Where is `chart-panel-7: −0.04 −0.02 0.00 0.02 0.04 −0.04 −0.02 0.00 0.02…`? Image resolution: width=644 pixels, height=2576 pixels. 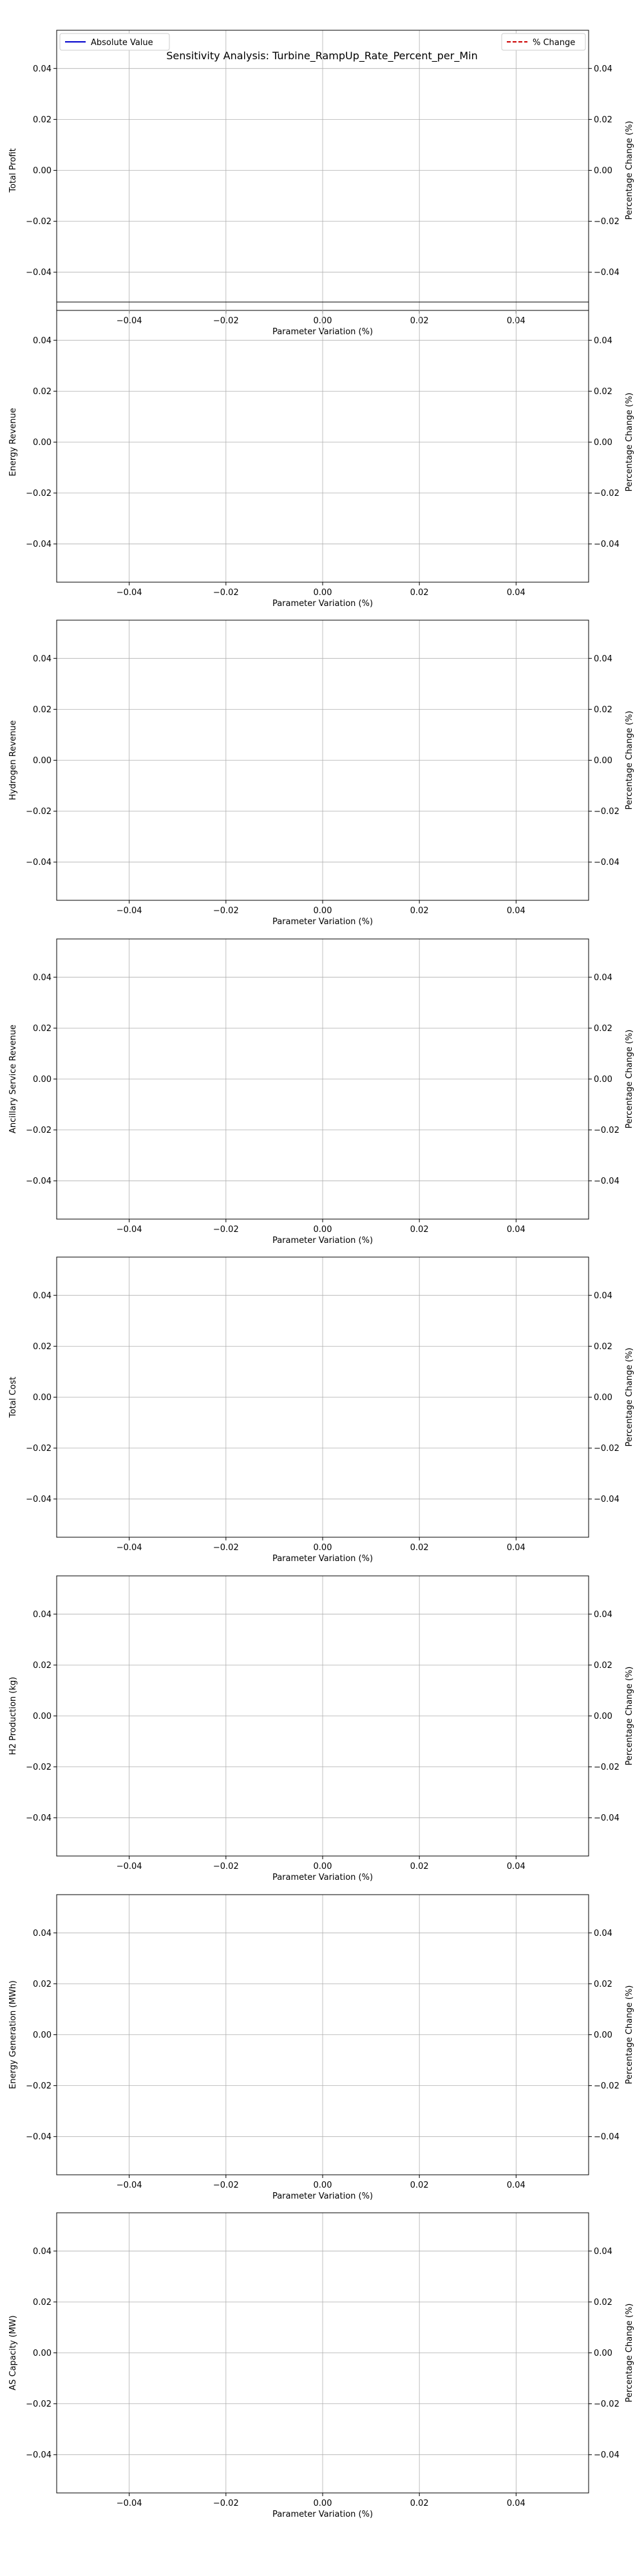 chart-panel-7: −0.04 −0.02 0.00 0.02 0.04 −0.04 −0.02 0.00 0.02… is located at coordinates (321, 2047).